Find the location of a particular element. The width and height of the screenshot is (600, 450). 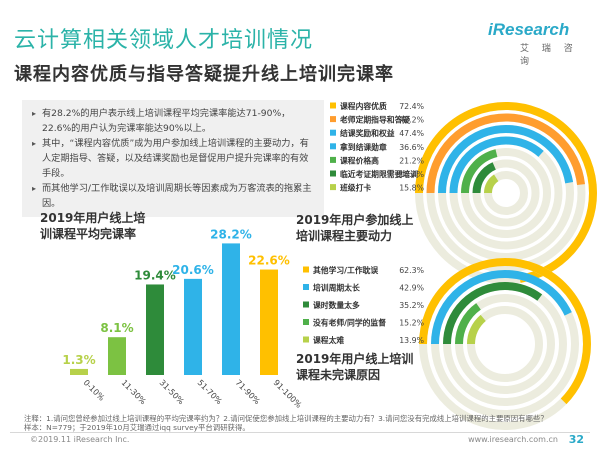

incomplete-value-label: 13.9% is located at coordinates (411, 340).